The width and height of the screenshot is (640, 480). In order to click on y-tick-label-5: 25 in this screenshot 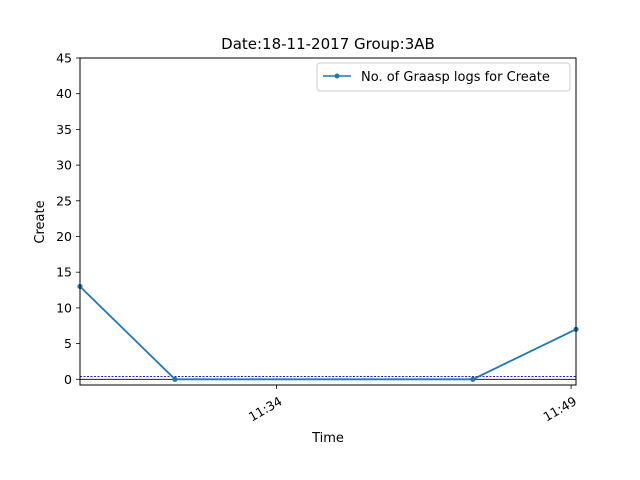, I will do `click(64, 200)`.